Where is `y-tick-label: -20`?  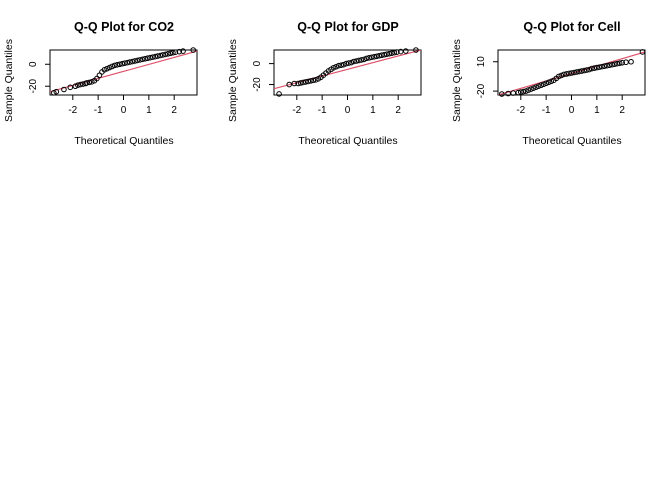
y-tick-label: -20 is located at coordinates (481, 90).